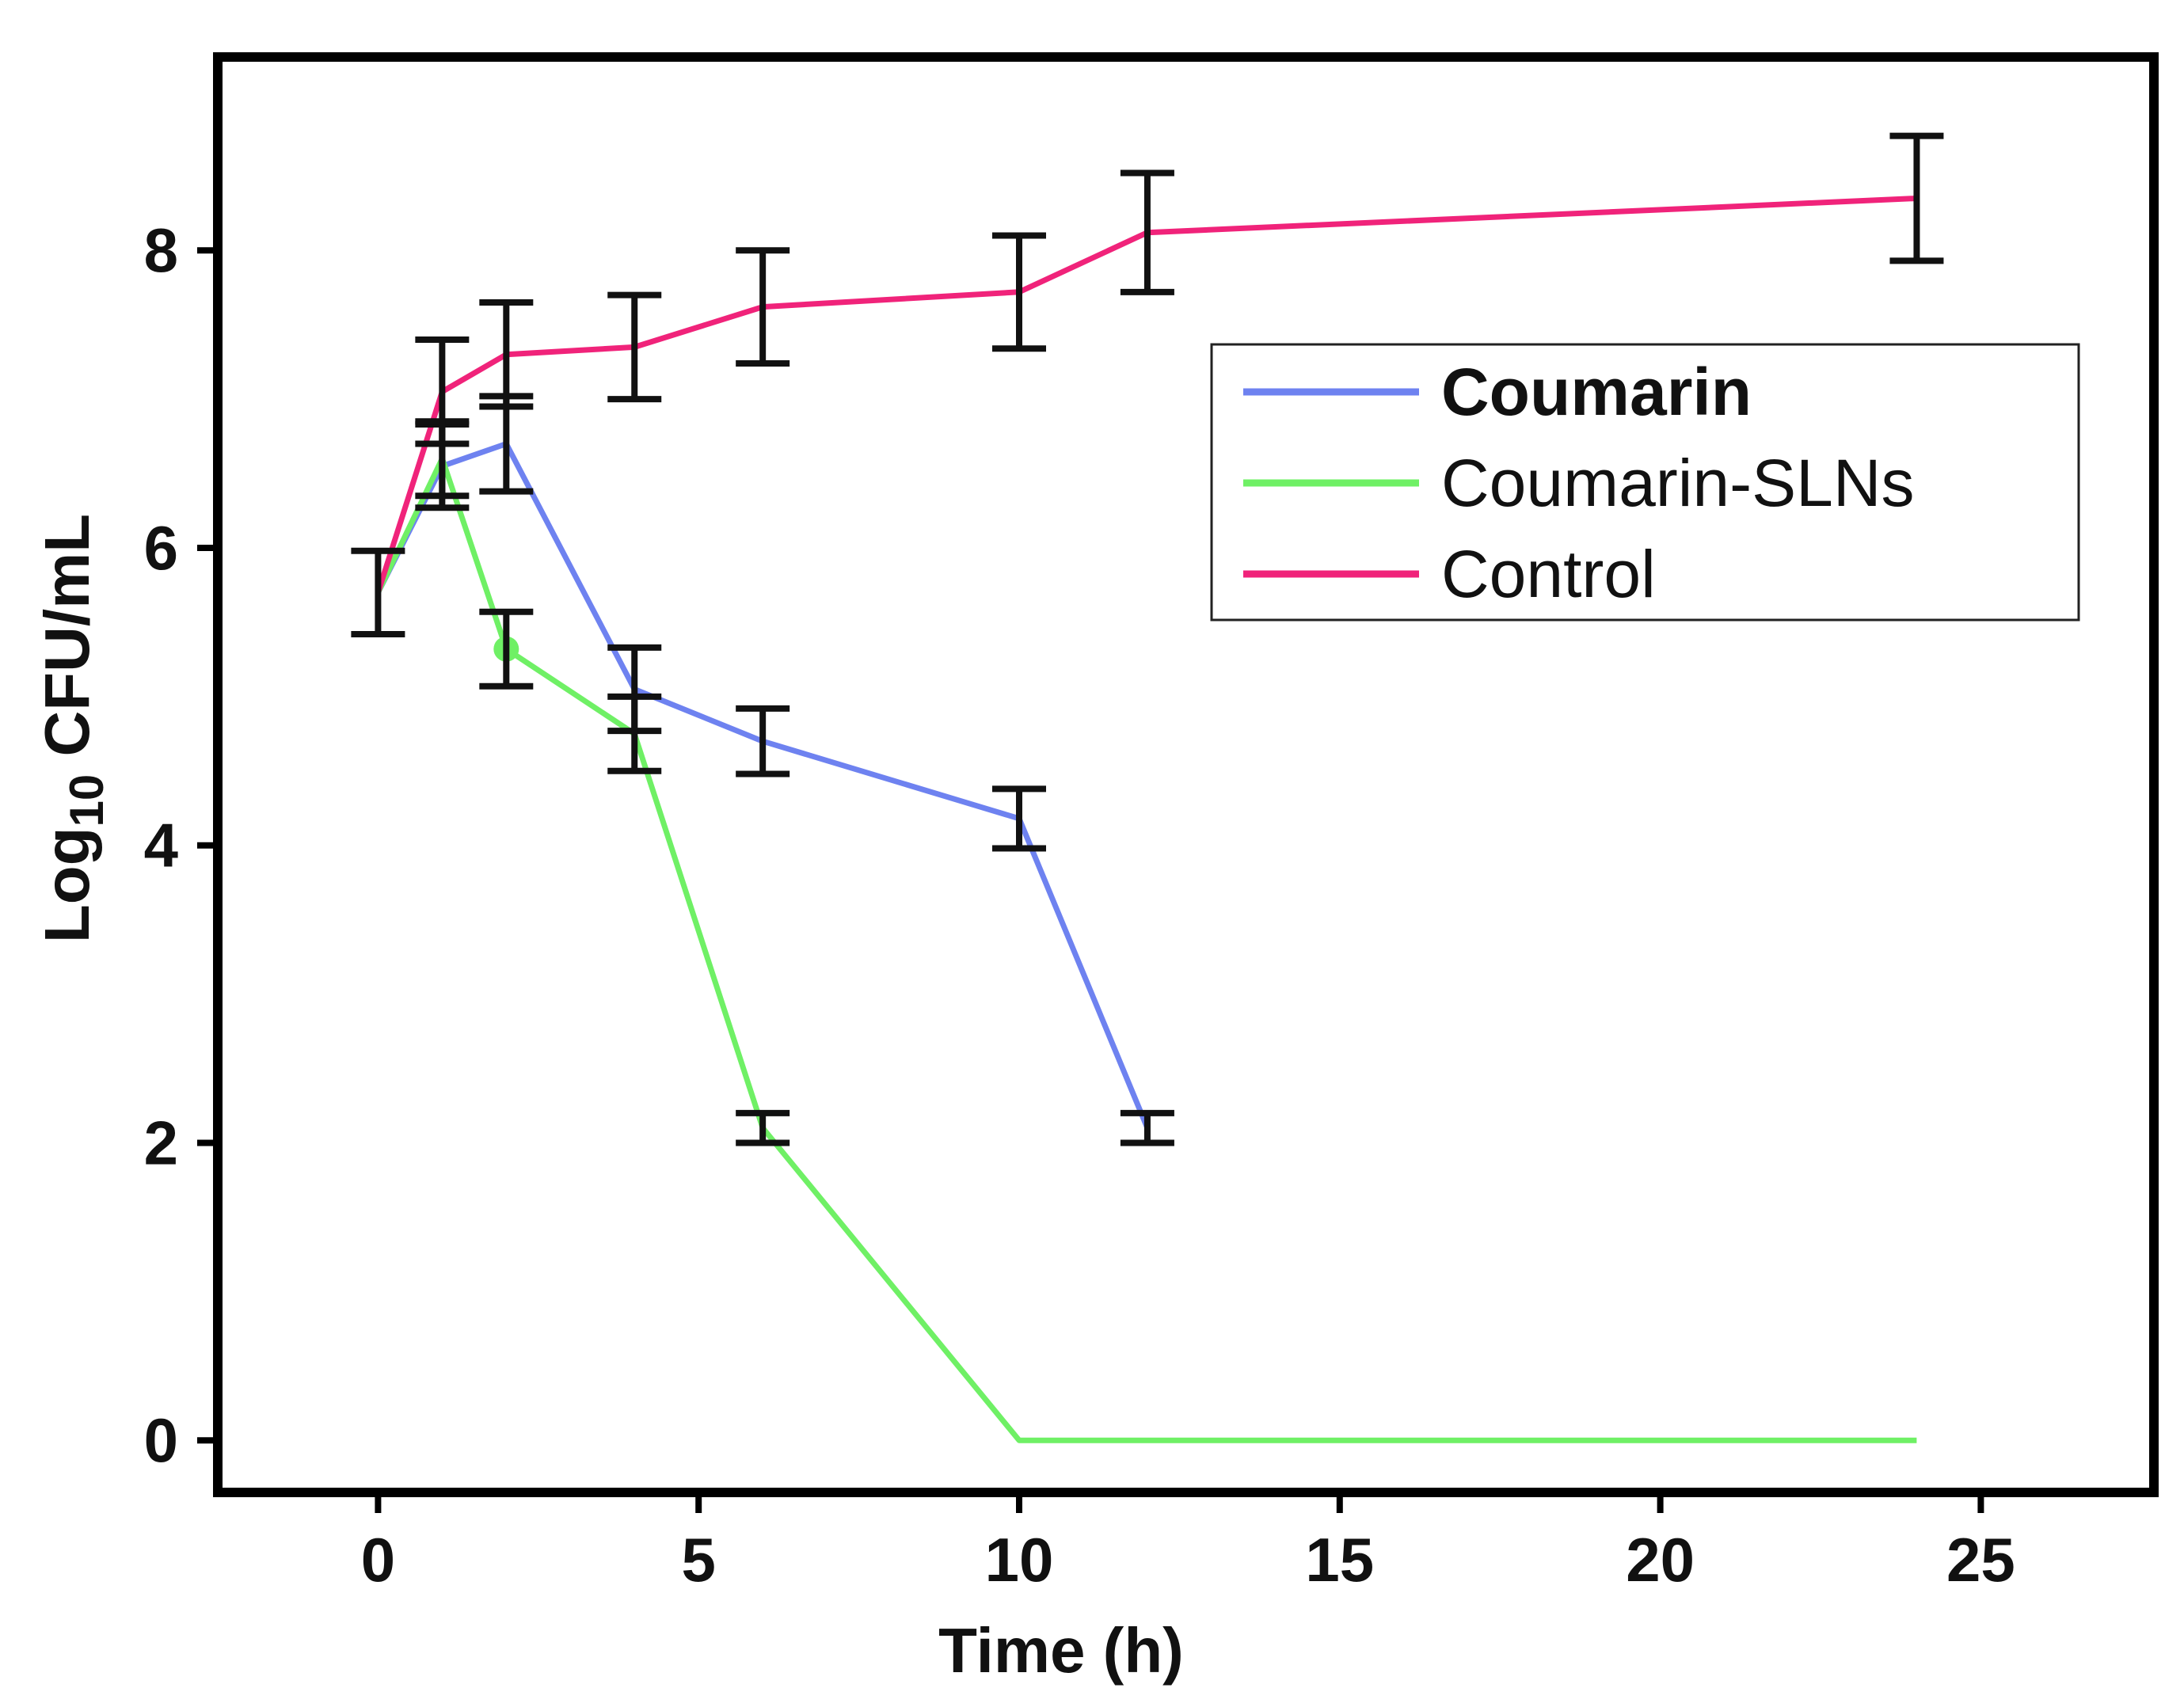 This screenshot has width=2184, height=1707. Describe the element at coordinates (699, 1560) in the screenshot. I see `x-tick-label: 5` at that location.